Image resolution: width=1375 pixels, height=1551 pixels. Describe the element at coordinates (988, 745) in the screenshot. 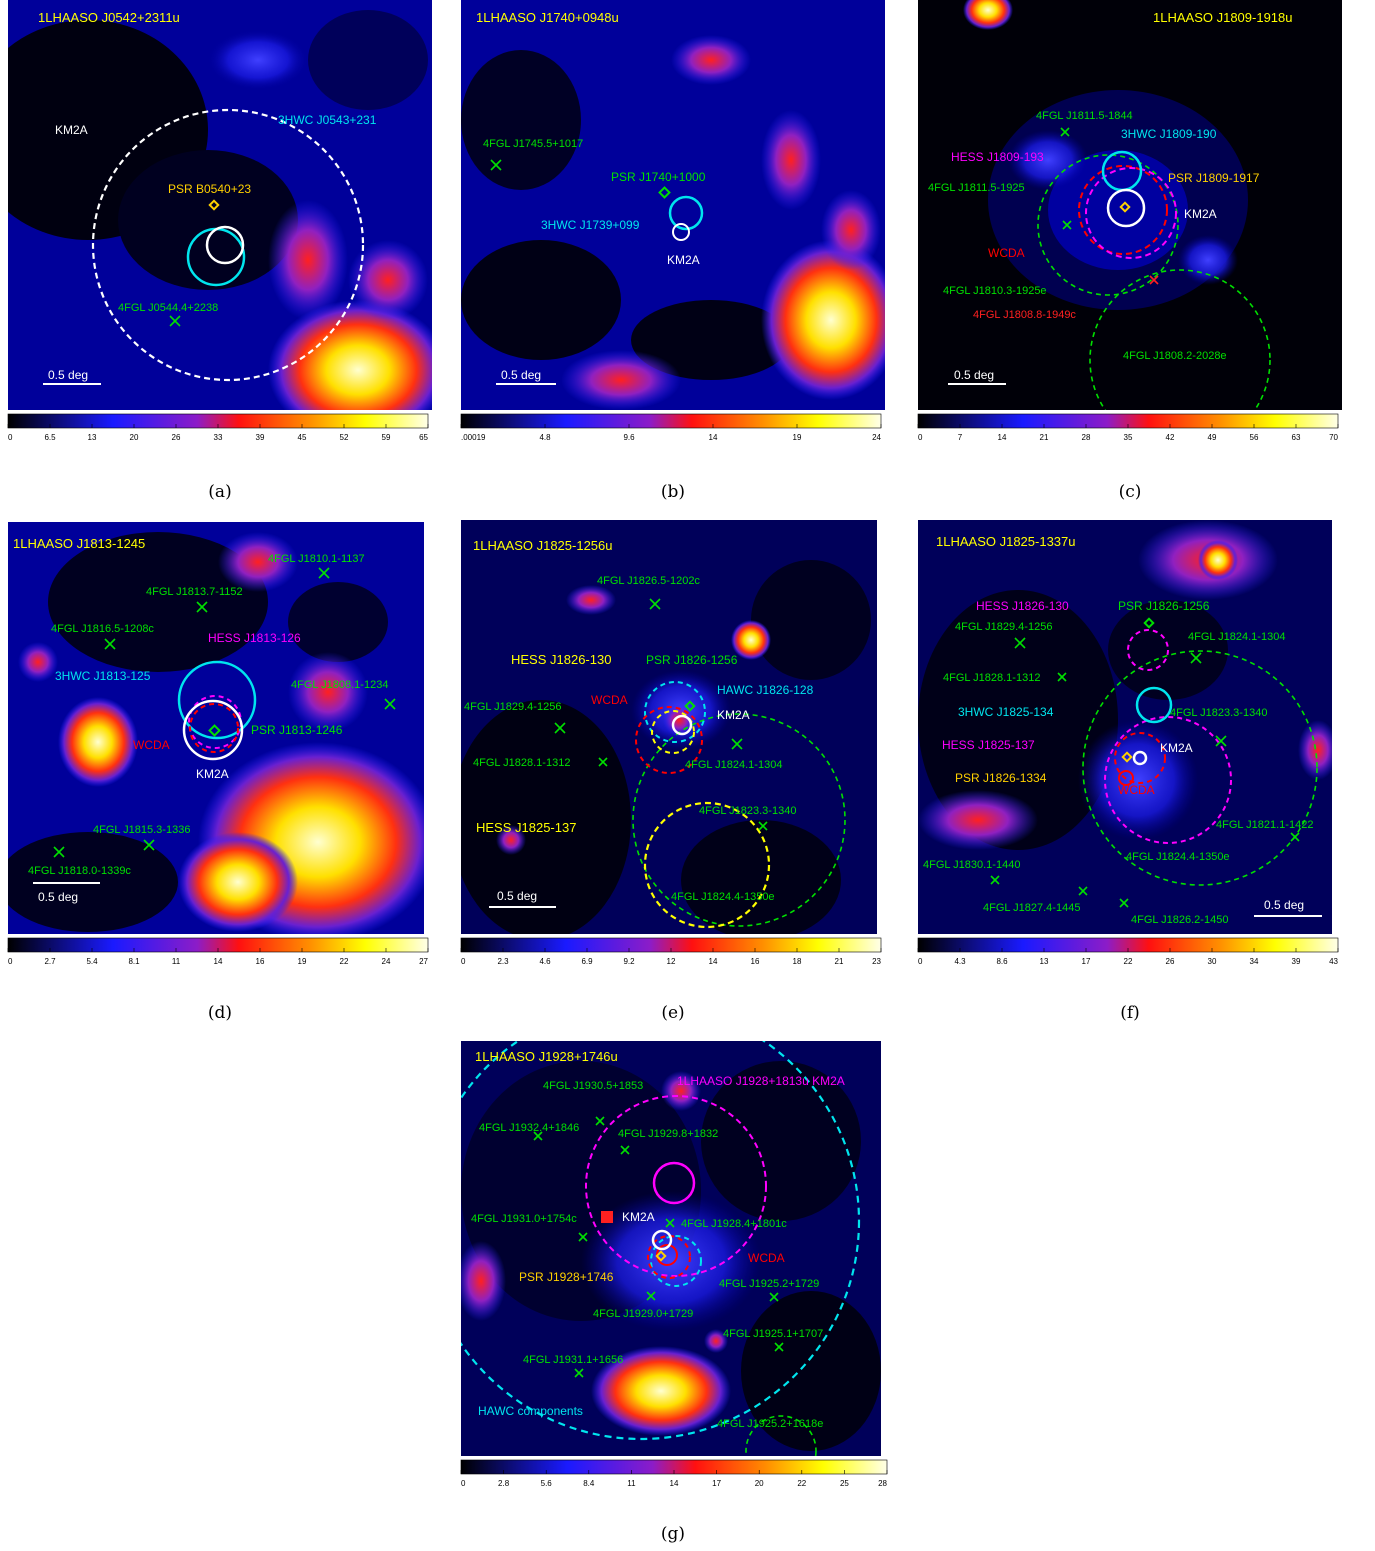

I see `source-label: HESS J1825-137` at that location.